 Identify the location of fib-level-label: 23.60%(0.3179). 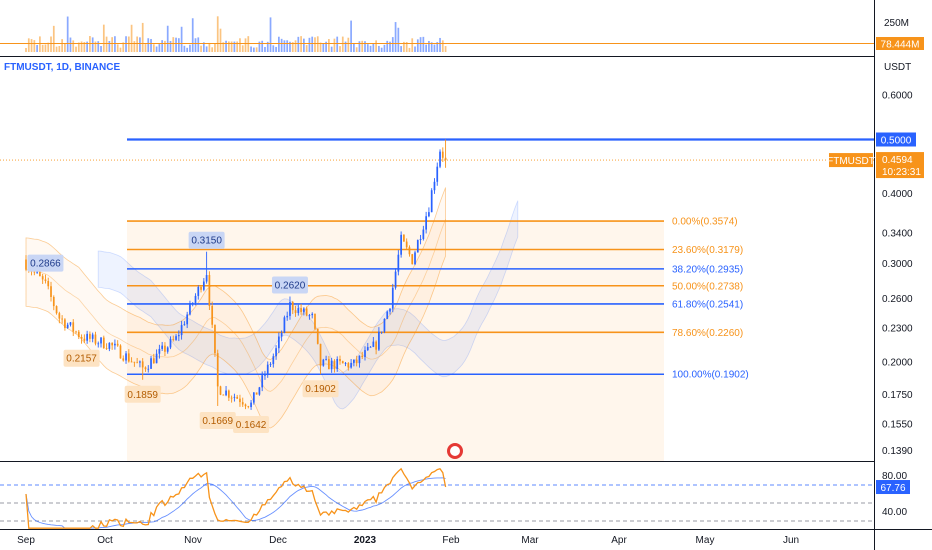
(707, 250).